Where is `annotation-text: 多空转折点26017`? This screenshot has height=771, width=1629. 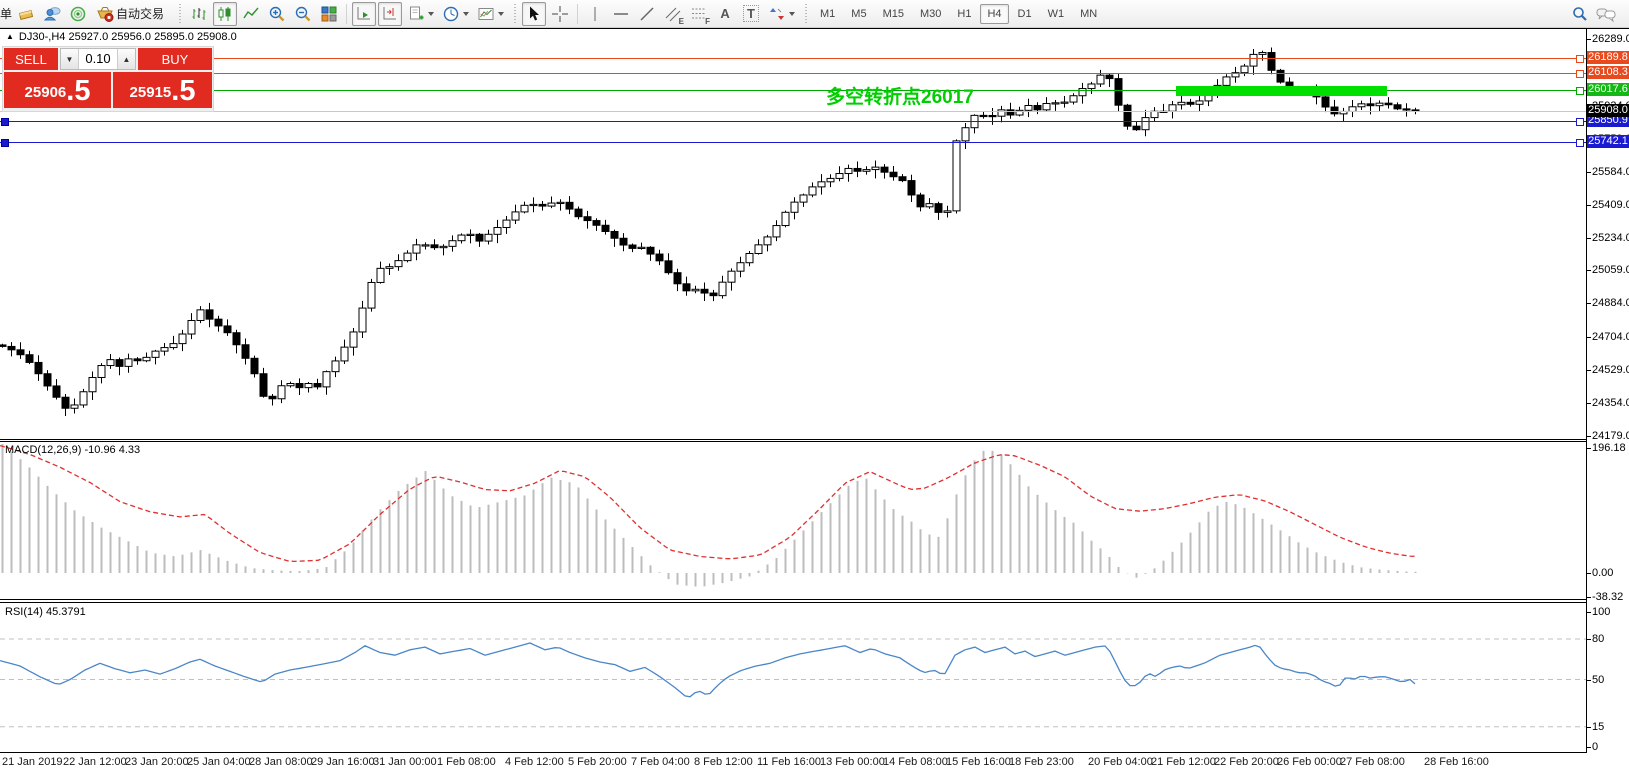
annotation-text: 多空转折点26017 is located at coordinates (900, 97).